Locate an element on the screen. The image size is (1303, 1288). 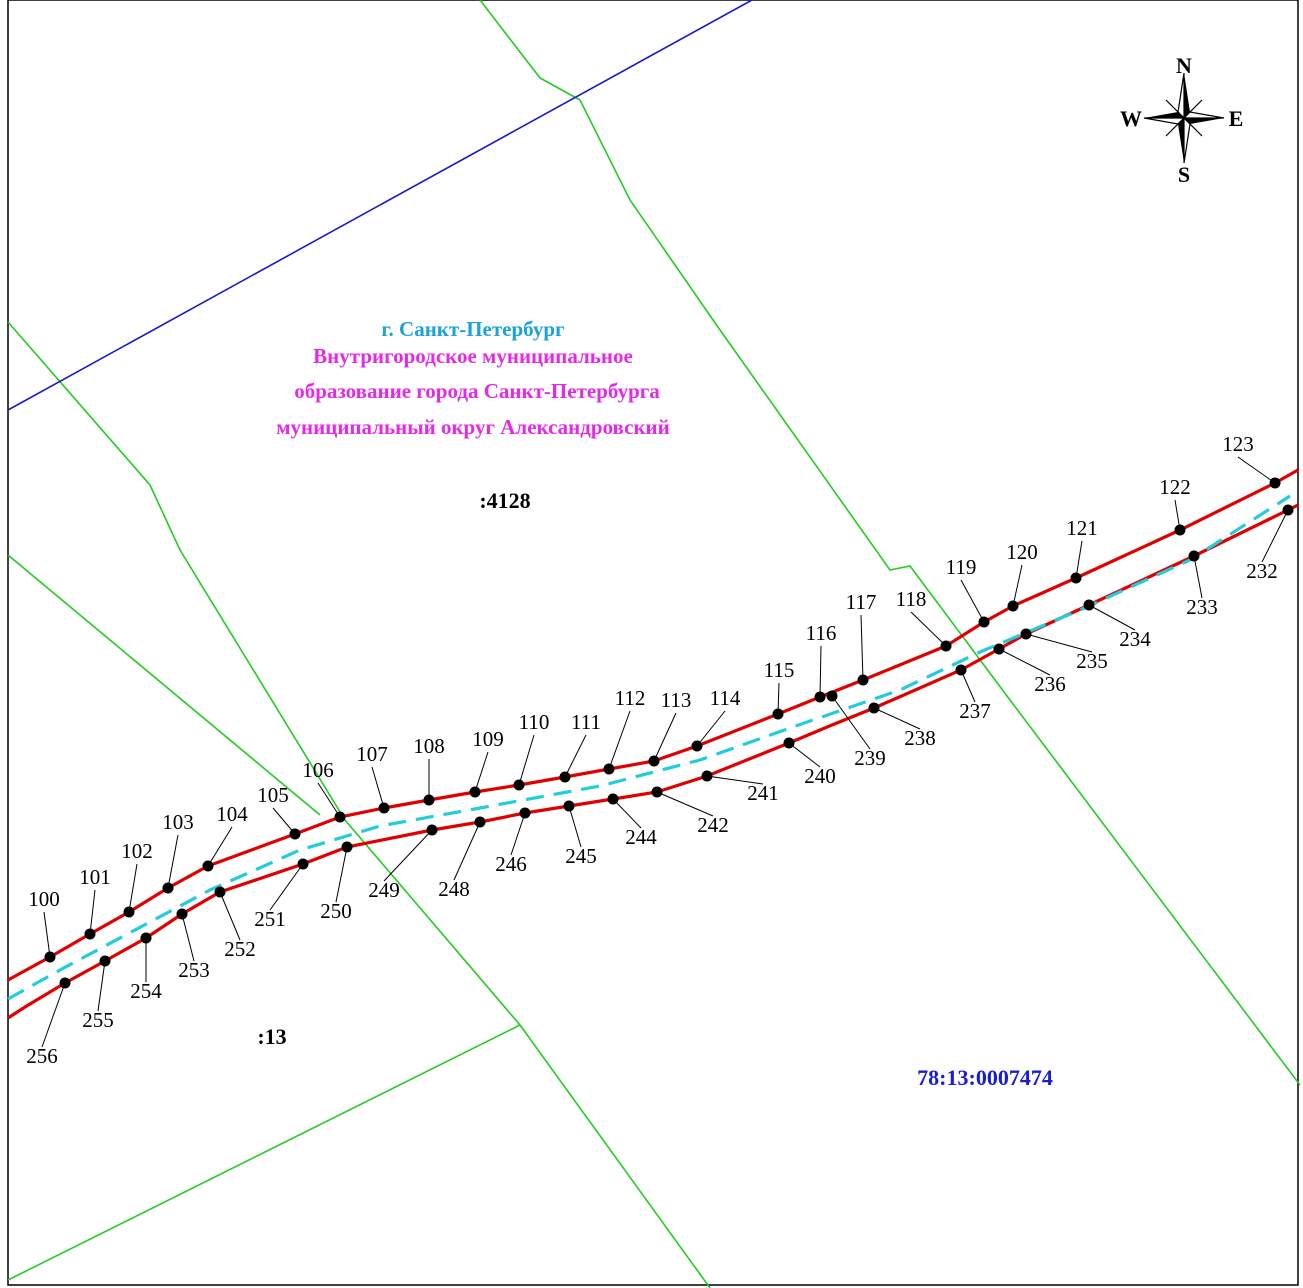
turning-point-110: 110 is located at coordinates (531, 750).